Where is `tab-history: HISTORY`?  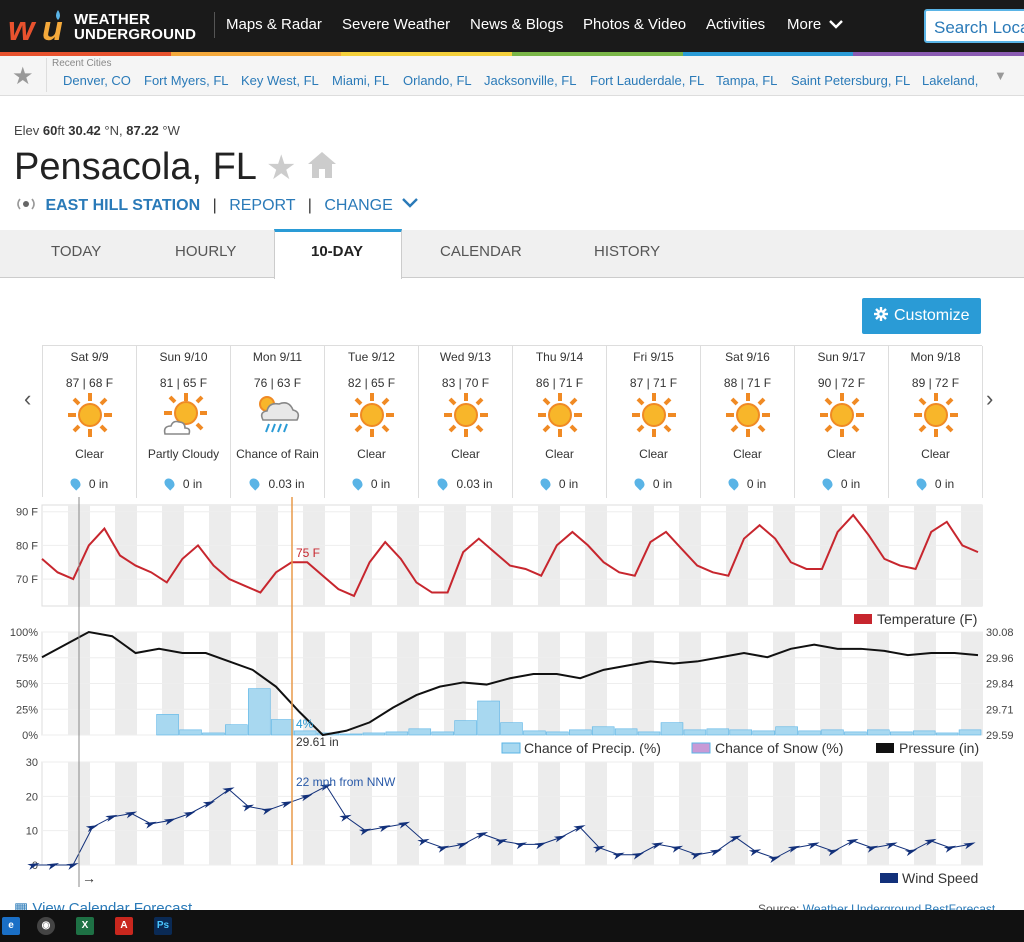
tab-history: HISTORY is located at coordinates (627, 251).